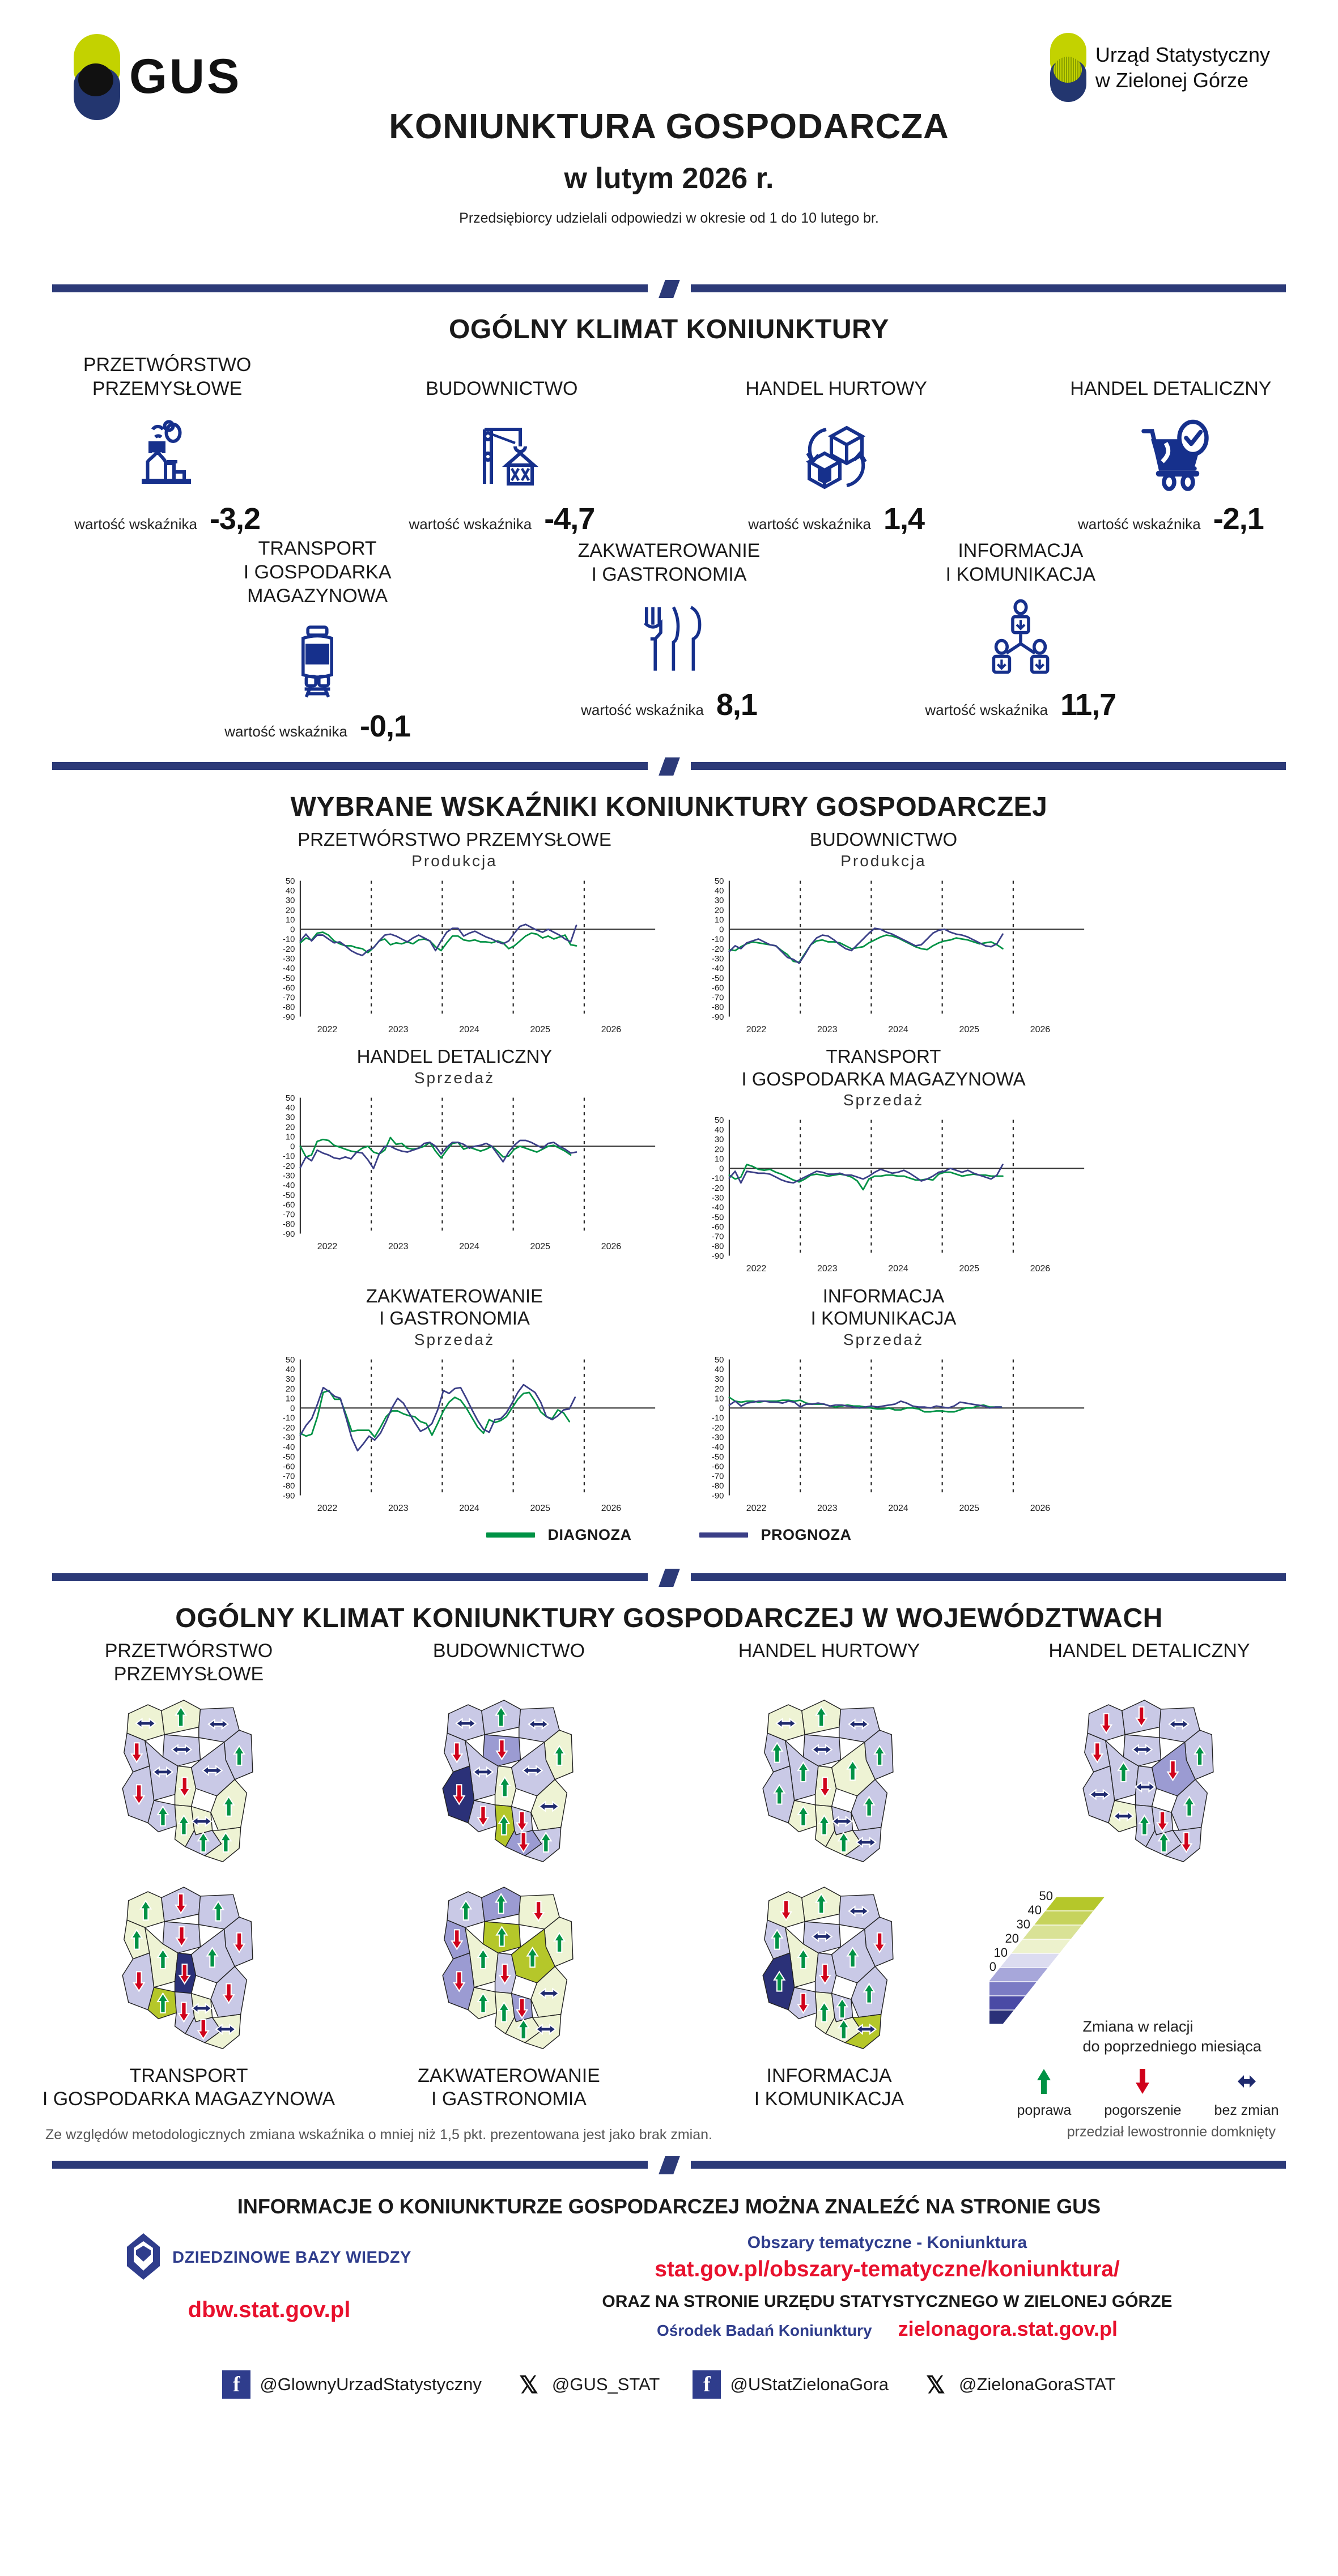 Image resolution: width=1338 pixels, height=2576 pixels. Describe the element at coordinates (587, 2384) in the screenshot. I see `social-item: 𝕏 @GUS_STAT` at that location.